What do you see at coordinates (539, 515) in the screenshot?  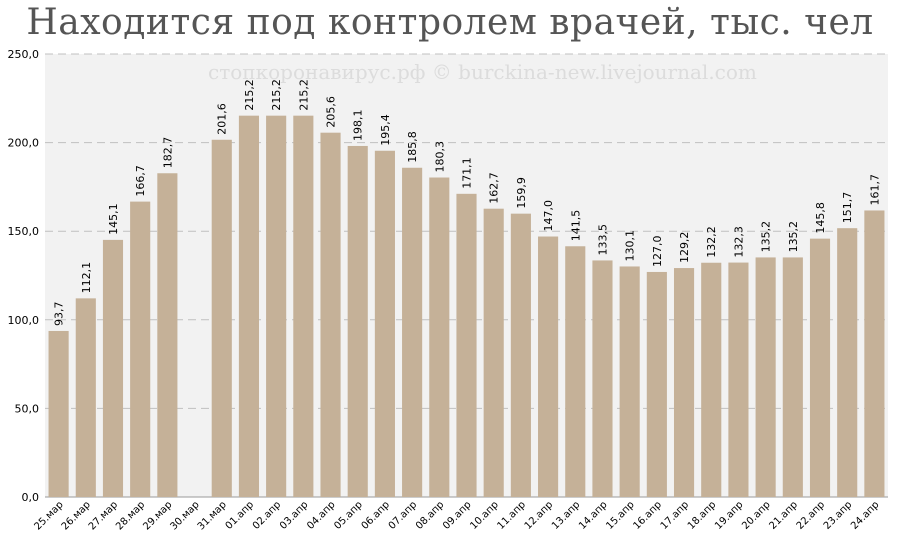 I see `x-tick-label: 12.апр` at bounding box center [539, 515].